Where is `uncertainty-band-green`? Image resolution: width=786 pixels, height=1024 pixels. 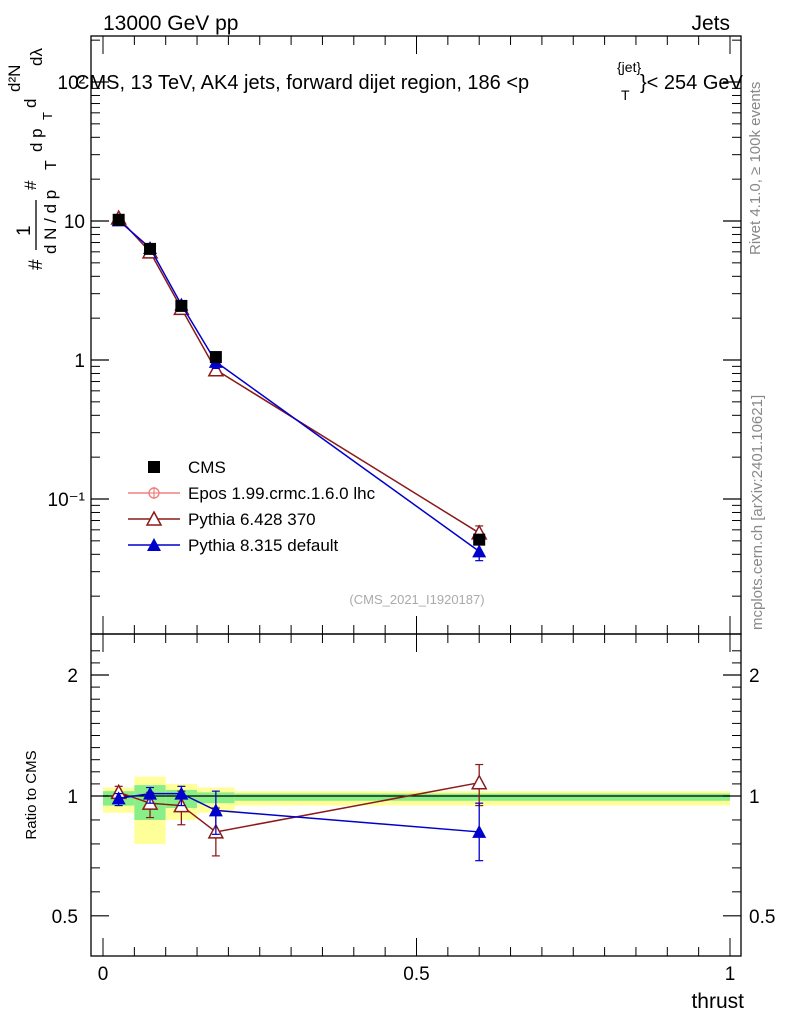
uncertainty-band-green is located at coordinates (482, 797).